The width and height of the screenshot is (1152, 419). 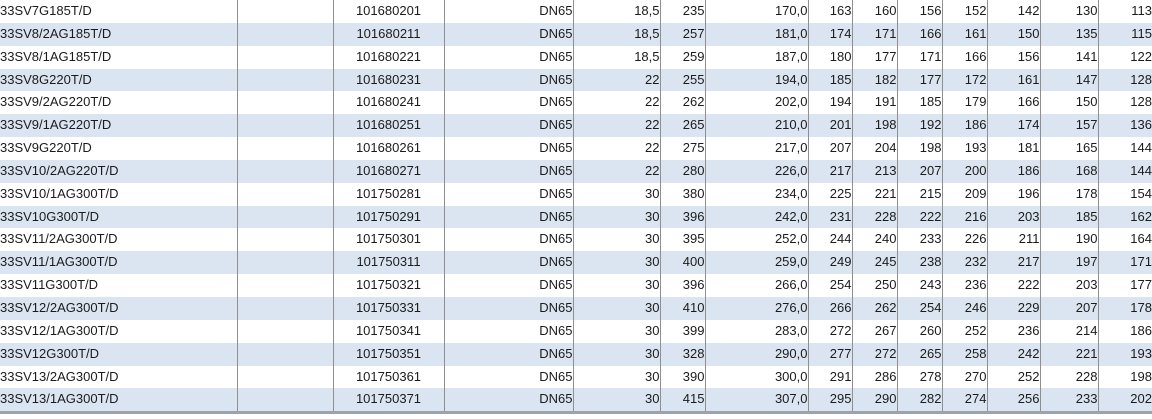 I want to click on value-cell: 198, so click(x=875, y=126).